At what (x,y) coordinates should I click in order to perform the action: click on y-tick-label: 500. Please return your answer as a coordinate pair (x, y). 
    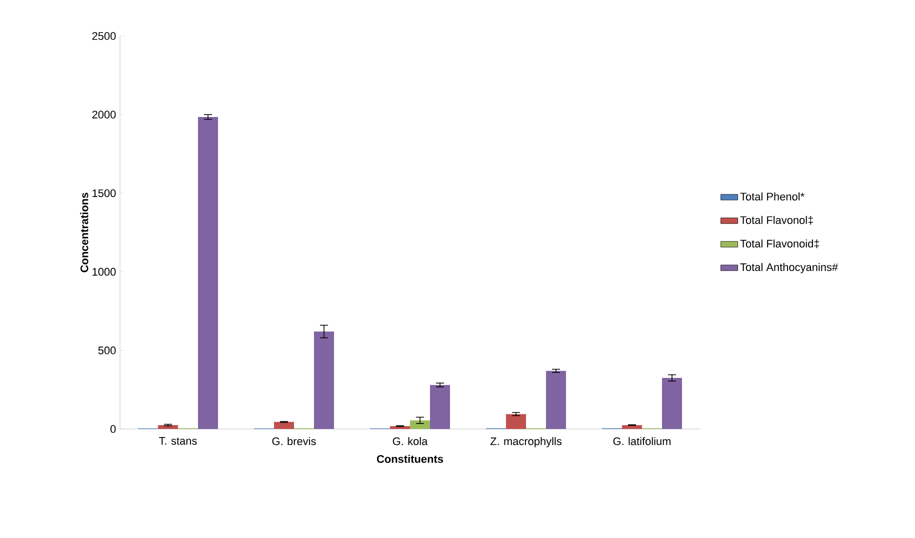
    Looking at the image, I should click on (107, 350).